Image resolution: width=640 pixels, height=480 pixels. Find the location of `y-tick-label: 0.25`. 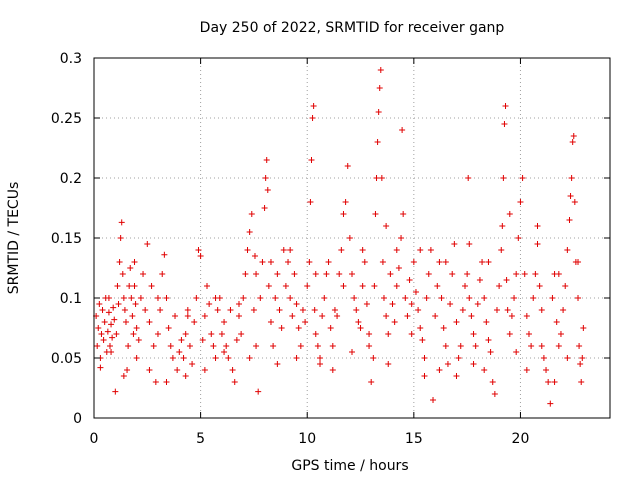

y-tick-label: 0.25 is located at coordinates (66, 119).